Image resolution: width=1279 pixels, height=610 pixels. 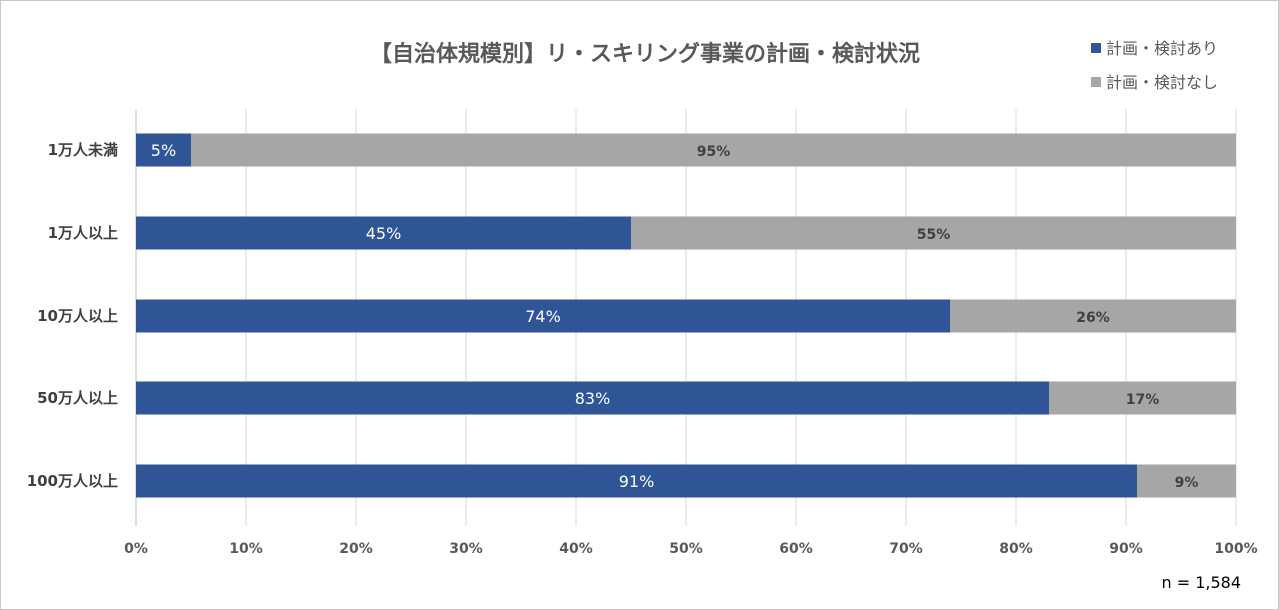 What do you see at coordinates (1096, 82) in the screenshot?
I see `legend-swatch-not-planned` at bounding box center [1096, 82].